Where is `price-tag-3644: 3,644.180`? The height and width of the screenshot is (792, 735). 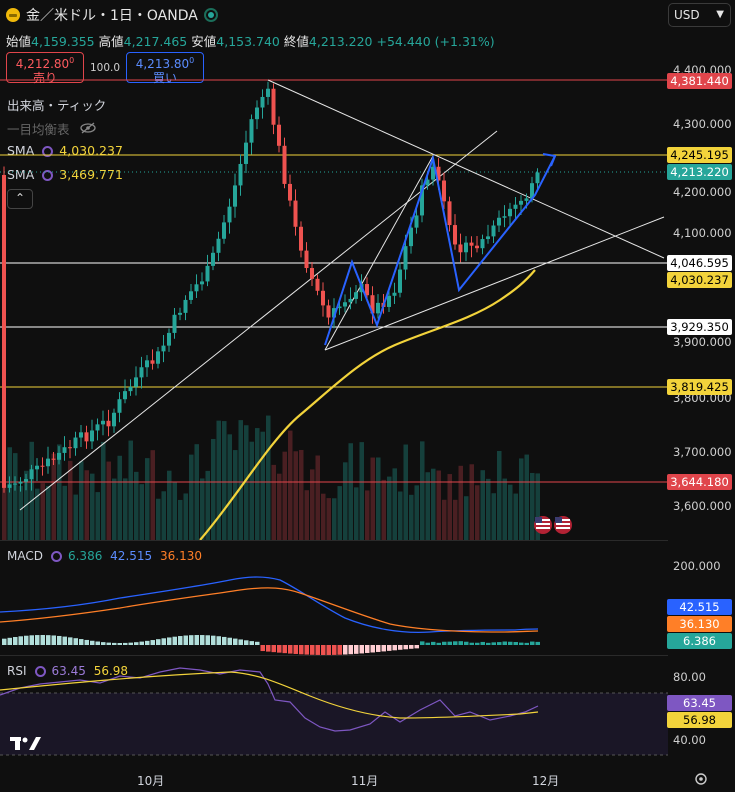
price-tag-3644: 3,644.180 is located at coordinates (699, 482).